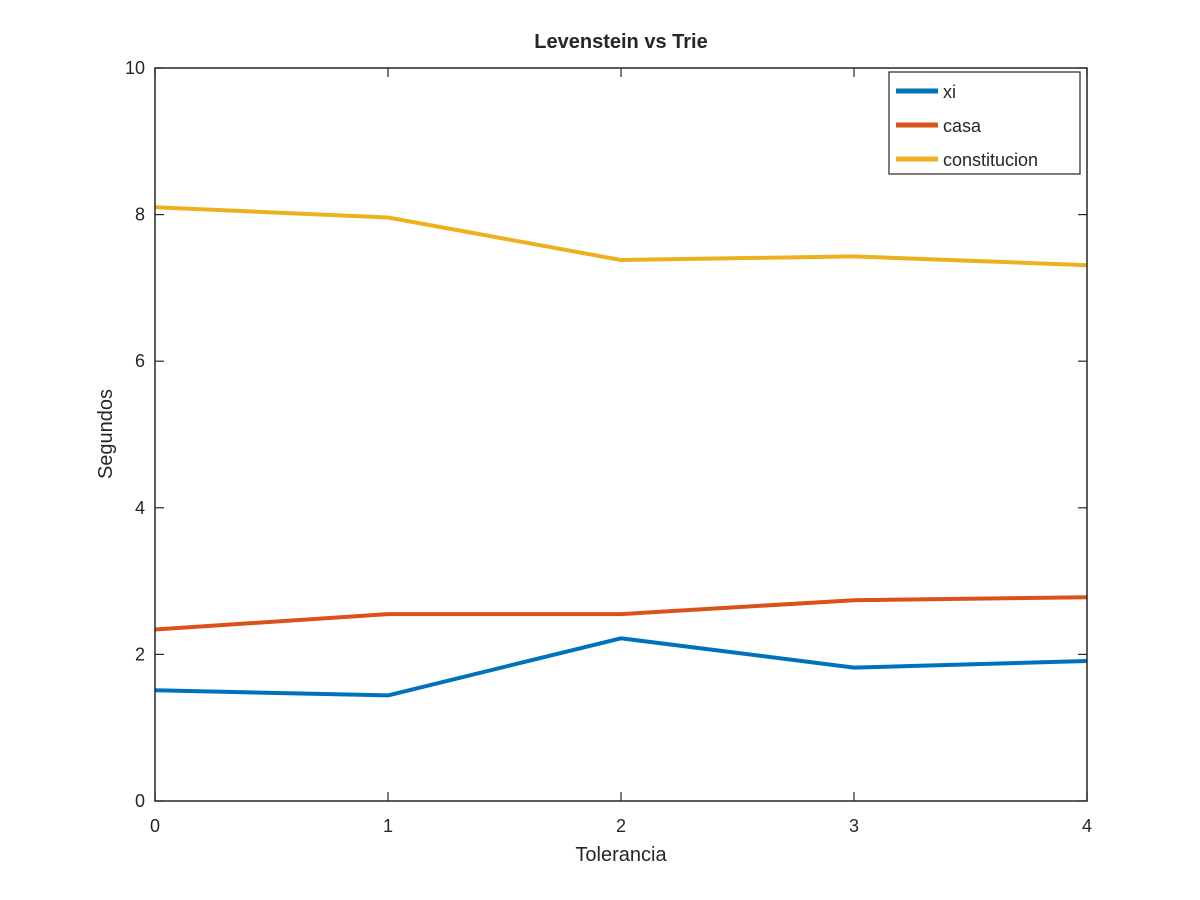  Describe the element at coordinates (949, 92) in the screenshot. I see `legend-label-xi: xi` at that location.